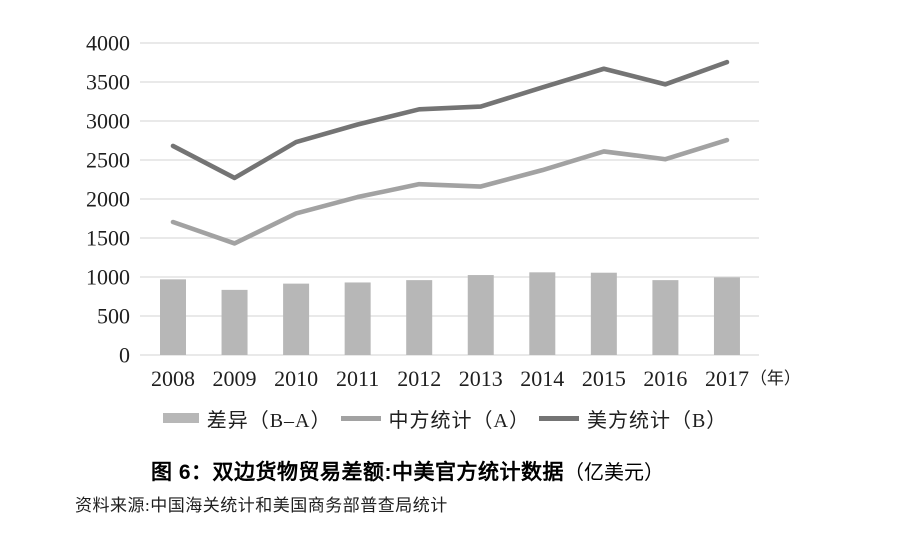  What do you see at coordinates (614, 473) in the screenshot?
I see `figure-title-unit: （亿美元）` at bounding box center [614, 473].